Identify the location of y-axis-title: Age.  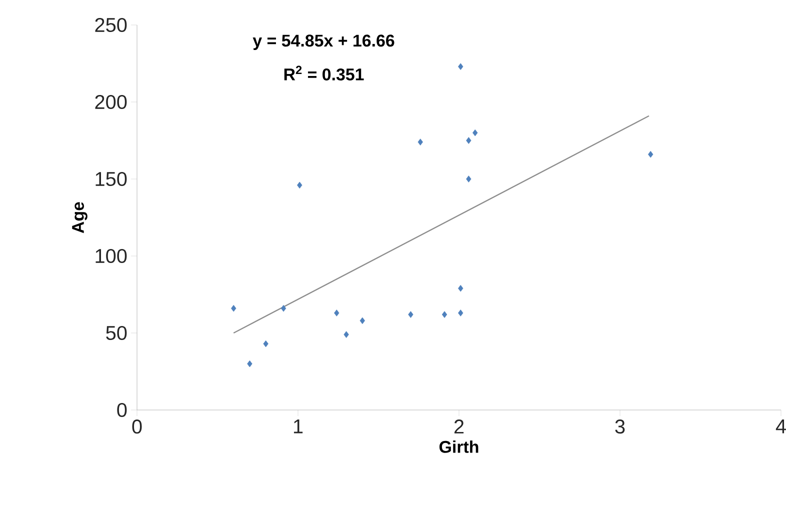
(80, 218).